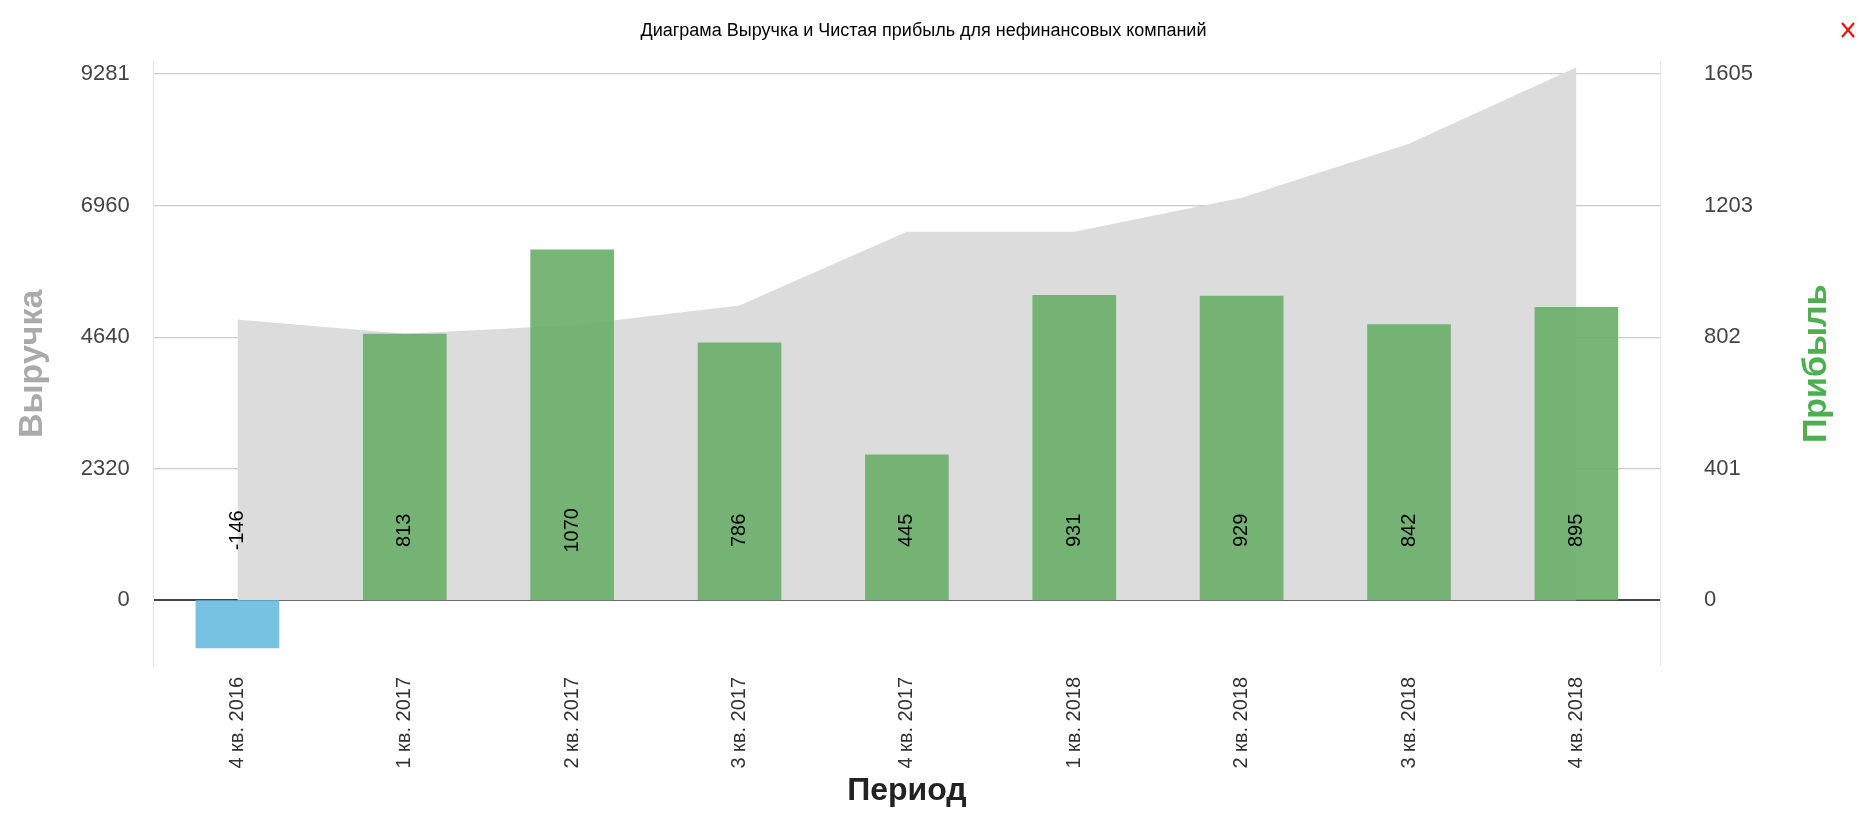 The height and width of the screenshot is (826, 1867). What do you see at coordinates (570, 722) in the screenshot?
I see `x-tick-label: 2 кв. 2017` at bounding box center [570, 722].